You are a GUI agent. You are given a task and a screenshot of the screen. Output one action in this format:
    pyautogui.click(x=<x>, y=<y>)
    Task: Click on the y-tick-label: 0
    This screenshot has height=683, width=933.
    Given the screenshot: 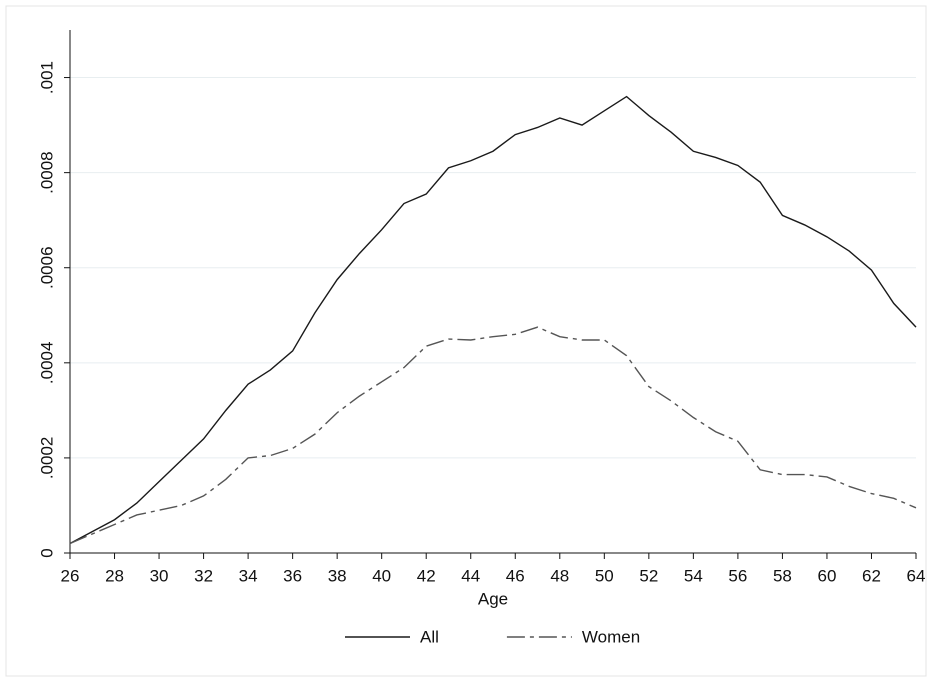 What is the action you would take?
    pyautogui.click(x=46, y=552)
    